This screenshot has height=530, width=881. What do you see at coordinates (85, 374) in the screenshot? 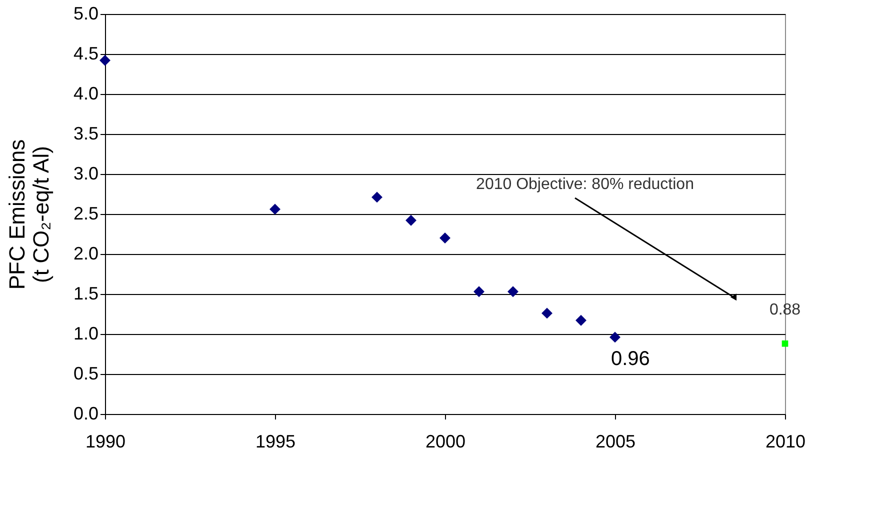
I see `y-tick-label: 0.5` at bounding box center [85, 374].